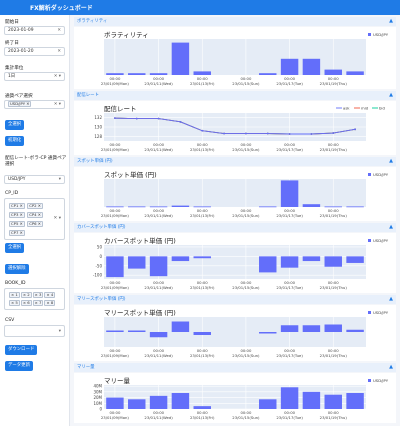 Image resolution: width=400 pixels, height=426 pixels. I want to click on book-tag-label: 6, so click(28, 302).